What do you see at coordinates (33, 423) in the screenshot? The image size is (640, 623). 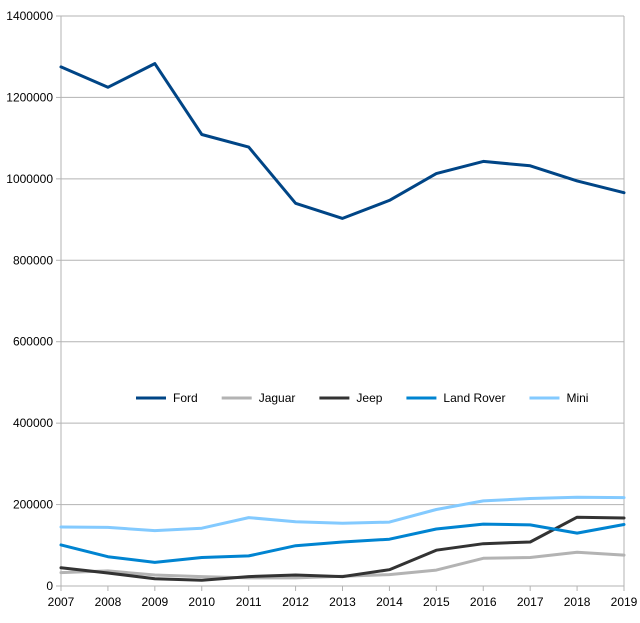 I see `y-tick-label: 400000` at bounding box center [33, 423].